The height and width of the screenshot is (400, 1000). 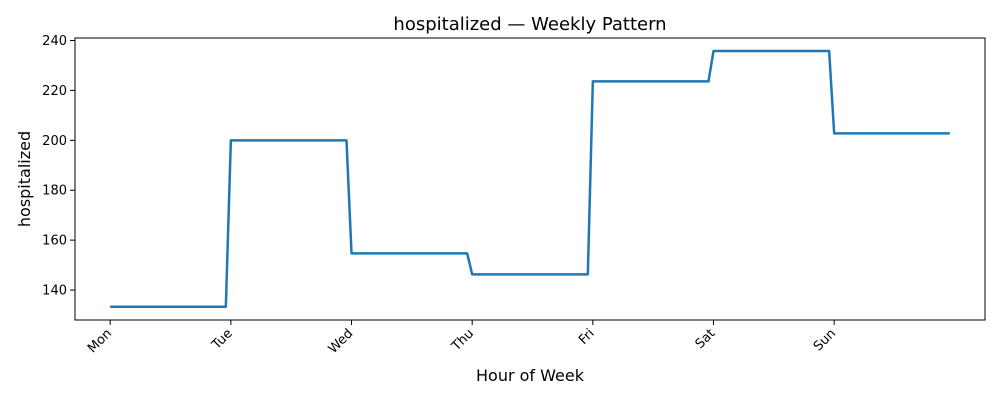 I want to click on chart-title: hospitalized — Weekly Pattern, so click(x=529, y=24).